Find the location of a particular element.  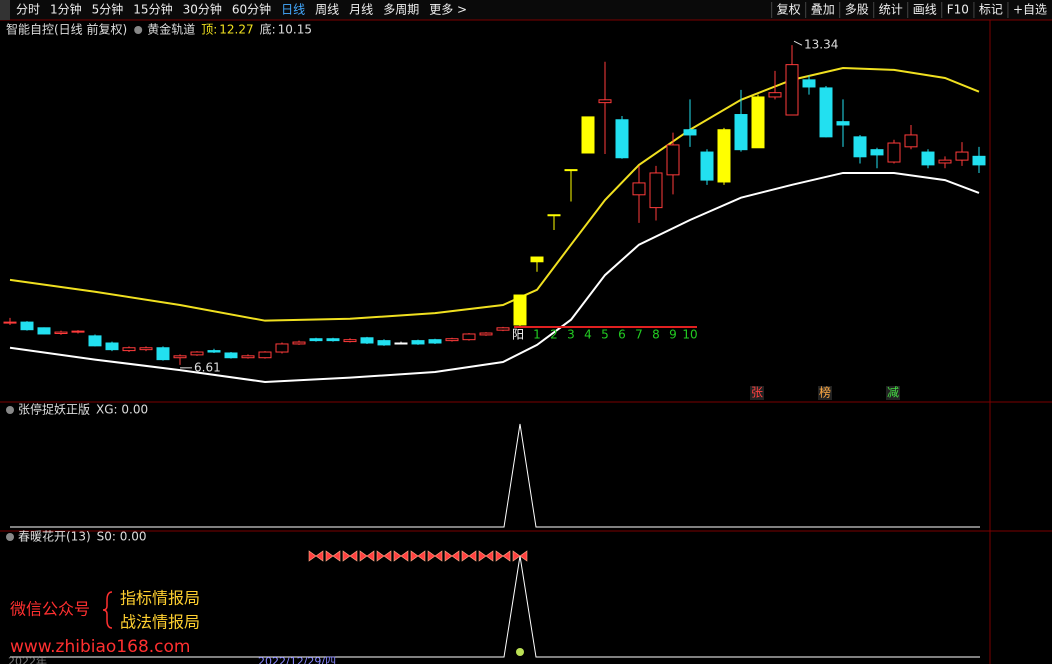

menu-item: 画线 is located at coordinates (925, 10).